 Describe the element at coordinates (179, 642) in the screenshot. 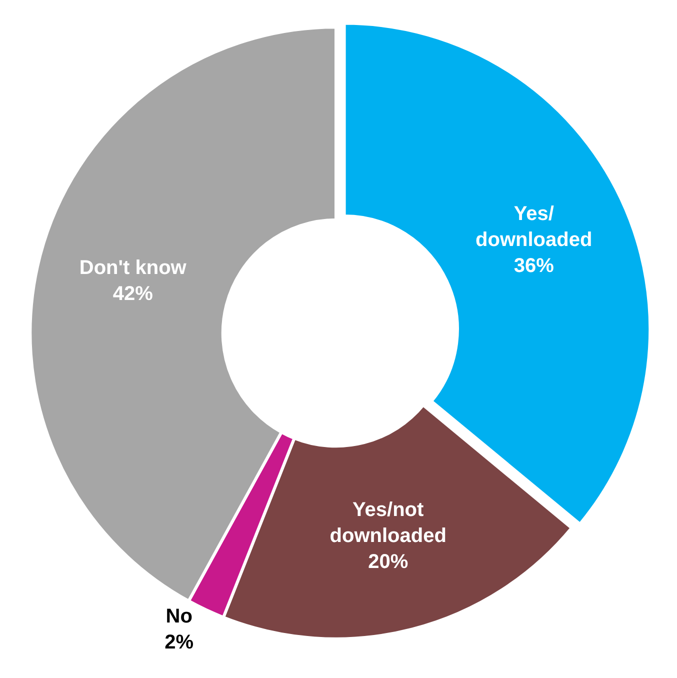

I see `data-label: 2%` at that location.